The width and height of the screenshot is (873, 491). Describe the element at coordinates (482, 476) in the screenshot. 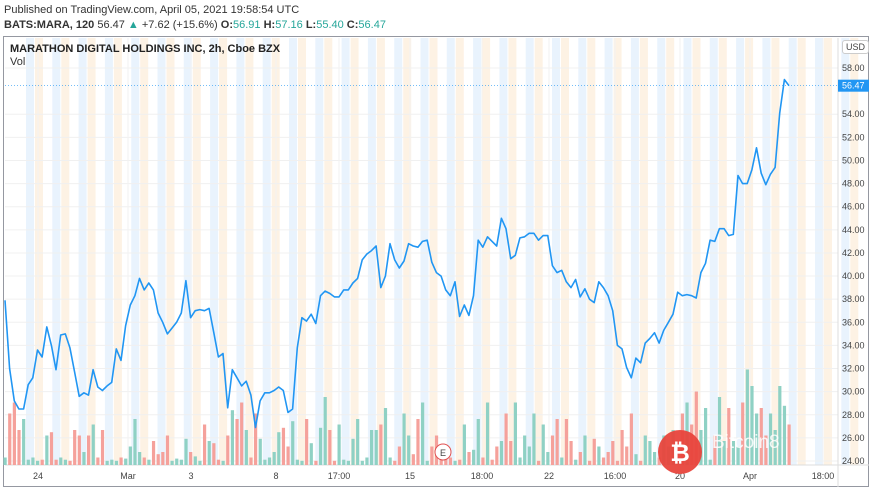

I see `x-tick-label: 18:00` at that location.